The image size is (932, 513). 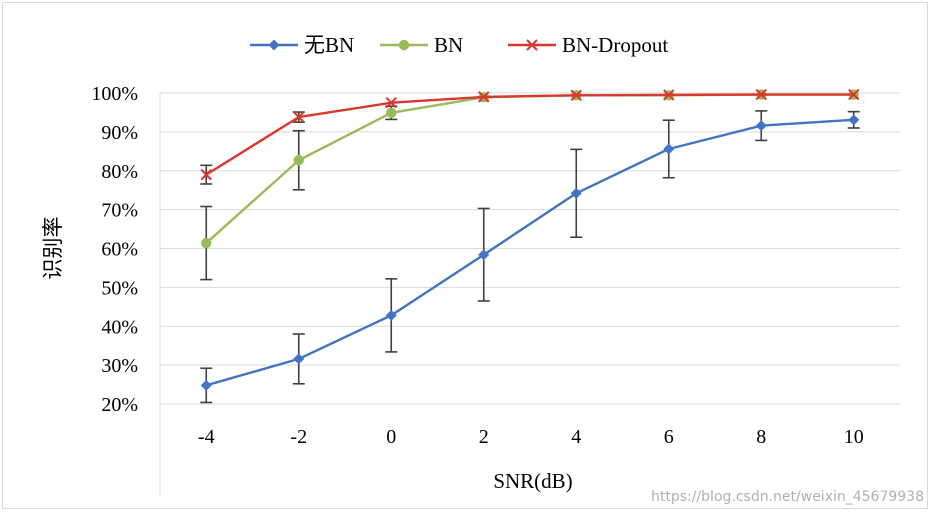 What do you see at coordinates (532, 481) in the screenshot?
I see `x-axis-title: SNR(dB)` at bounding box center [532, 481].